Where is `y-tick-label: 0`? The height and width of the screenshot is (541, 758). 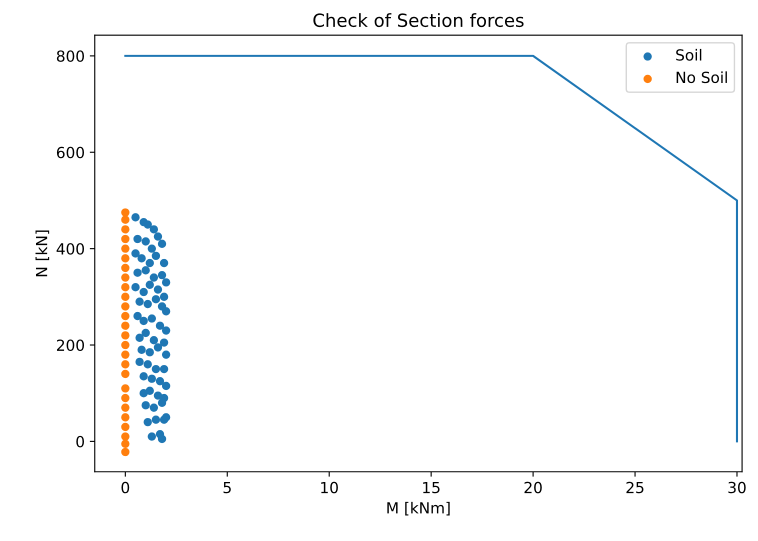 y-tick-label: 0 is located at coordinates (80, 442).